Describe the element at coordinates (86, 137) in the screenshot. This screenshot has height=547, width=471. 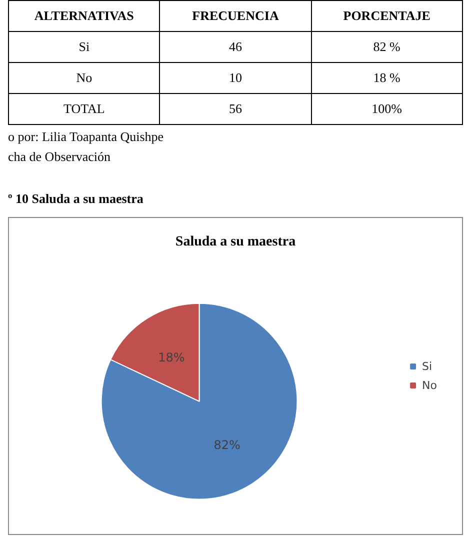
I see `text: o por: Lilia Toapanta Quishpe` at that location.